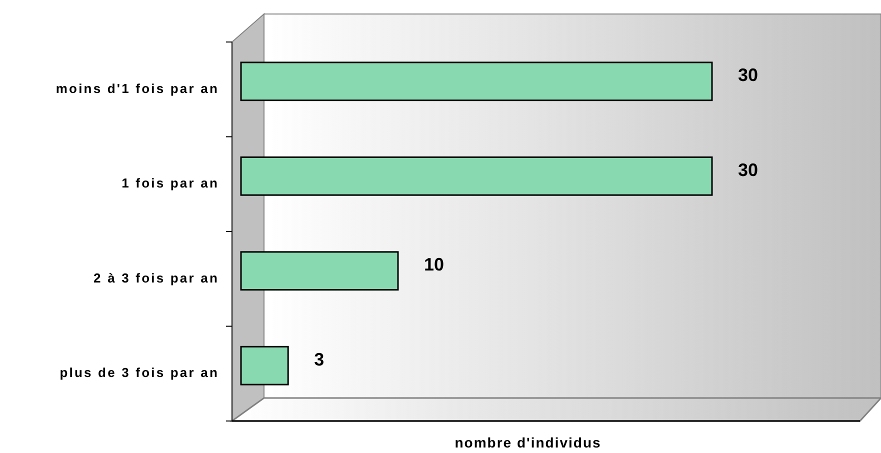 The image size is (881, 453). Describe the element at coordinates (319, 359) in the screenshot. I see `data-label: 3` at that location.